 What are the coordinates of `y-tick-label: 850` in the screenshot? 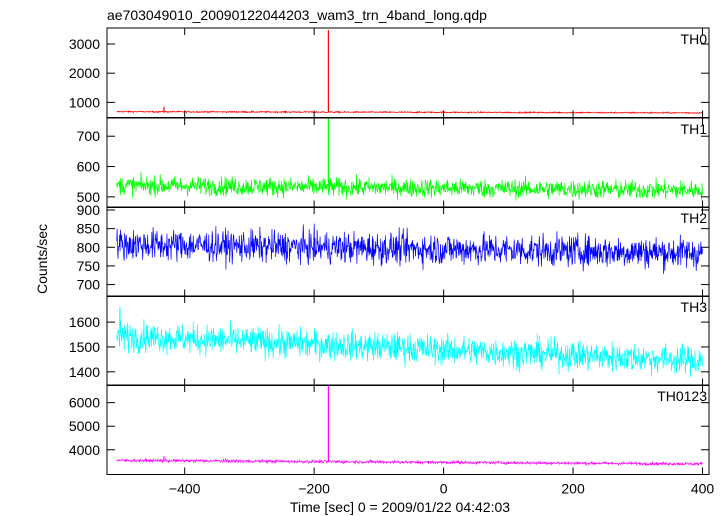 It's located at (89, 229).